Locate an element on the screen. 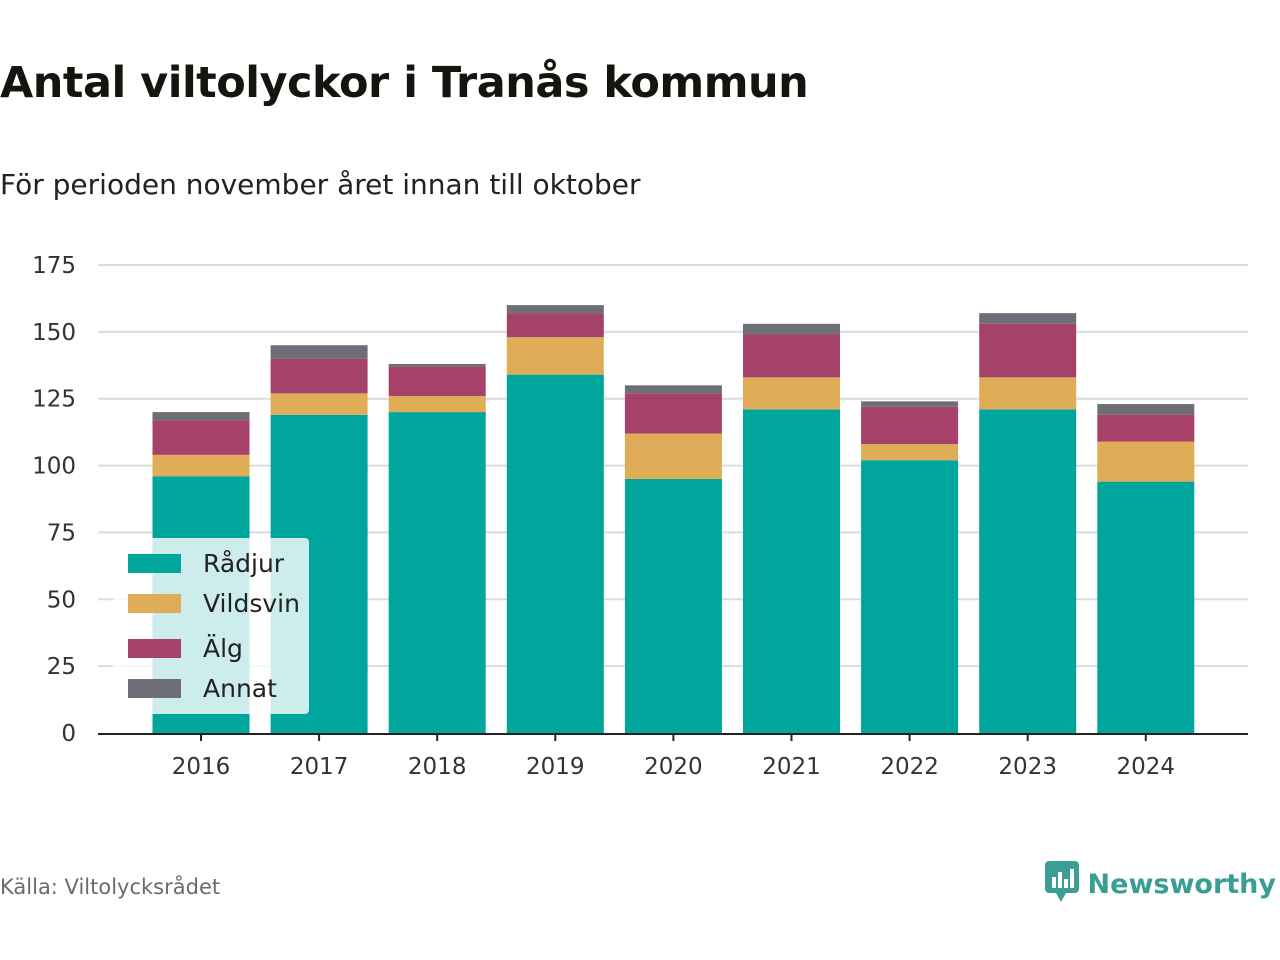 The image size is (1280, 960). bar-vildsvin-2019 is located at coordinates (555, 356).